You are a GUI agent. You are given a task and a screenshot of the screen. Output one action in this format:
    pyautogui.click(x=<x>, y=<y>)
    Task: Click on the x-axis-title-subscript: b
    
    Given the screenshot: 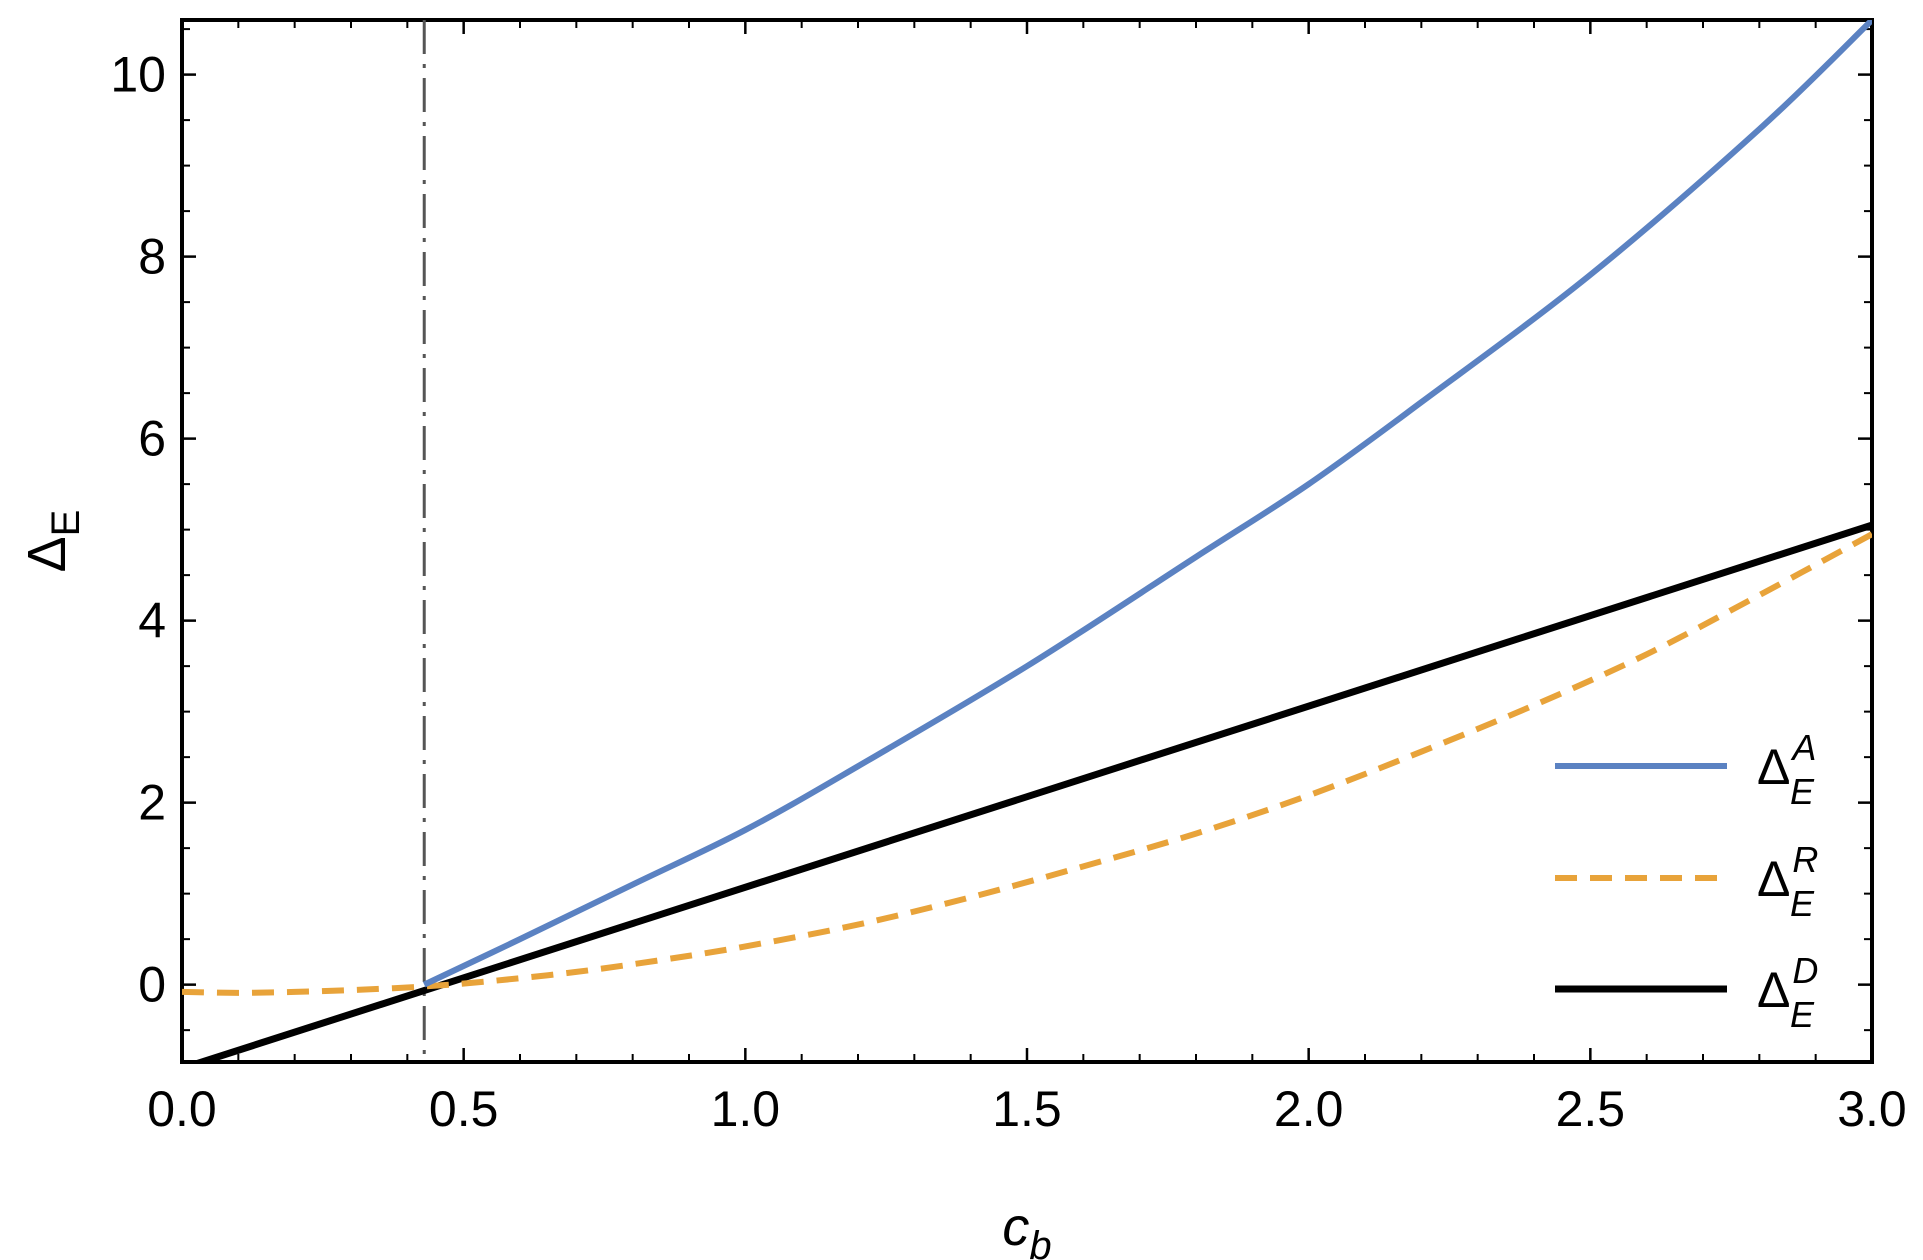 What is the action you would take?
    pyautogui.click(x=1040, y=1242)
    